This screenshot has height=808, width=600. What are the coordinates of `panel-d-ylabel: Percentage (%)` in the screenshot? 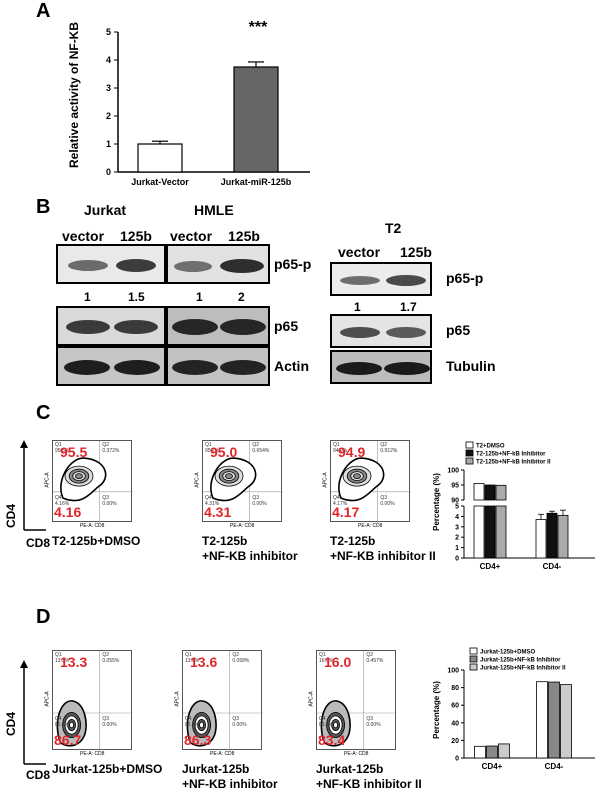 It's located at (436, 710).